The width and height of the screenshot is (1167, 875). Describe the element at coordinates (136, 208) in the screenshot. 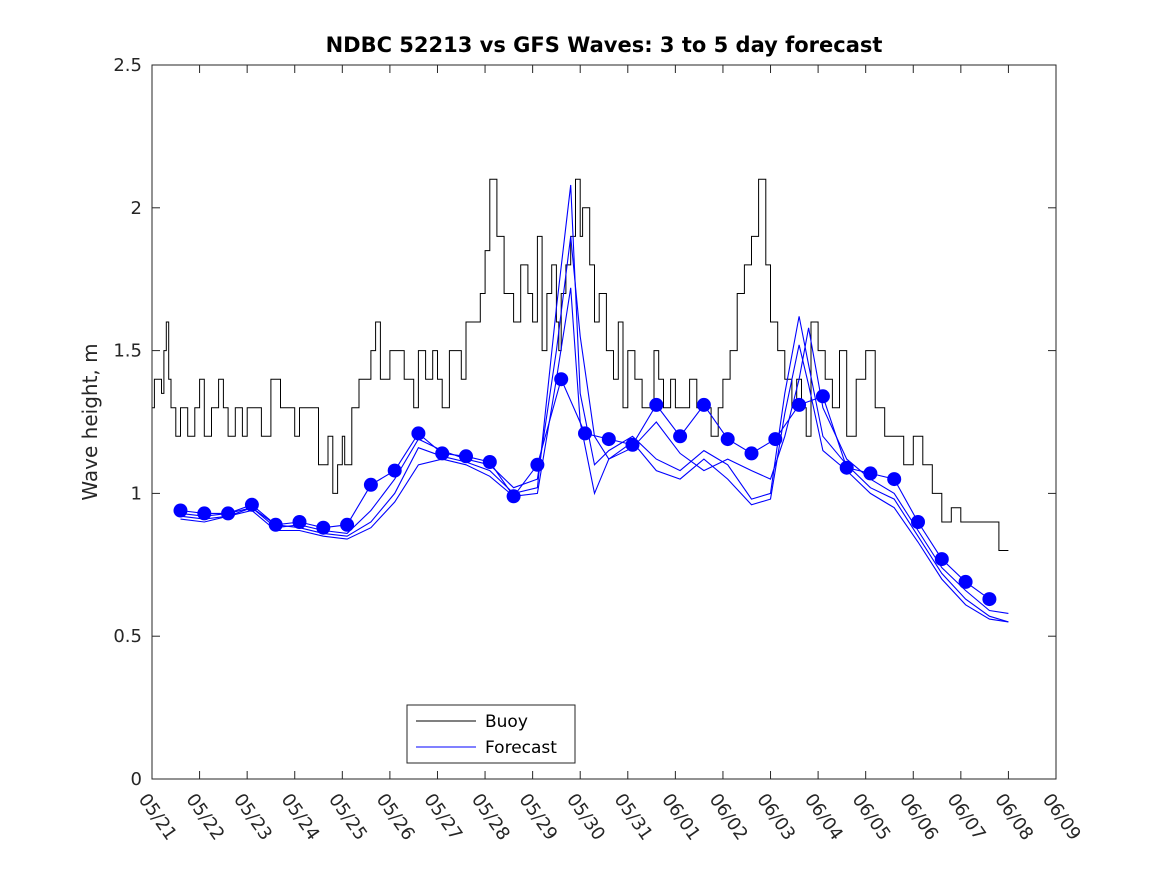

I see `y-tick-label: 2` at that location.